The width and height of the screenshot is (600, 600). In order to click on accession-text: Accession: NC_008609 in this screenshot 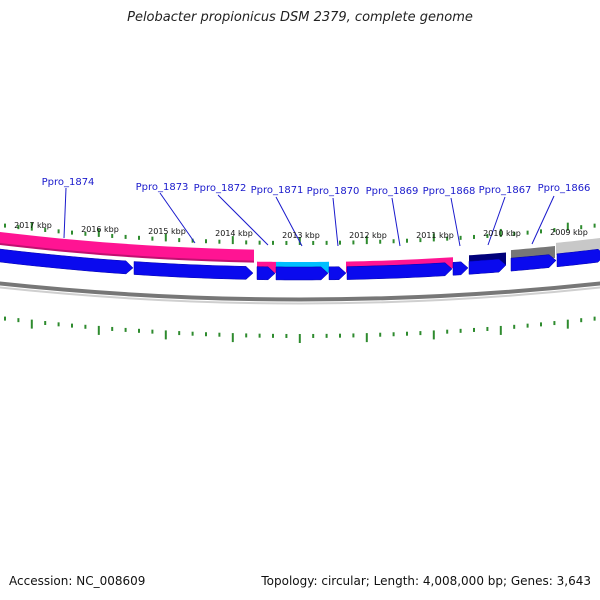, I will do `click(77, 581)`.